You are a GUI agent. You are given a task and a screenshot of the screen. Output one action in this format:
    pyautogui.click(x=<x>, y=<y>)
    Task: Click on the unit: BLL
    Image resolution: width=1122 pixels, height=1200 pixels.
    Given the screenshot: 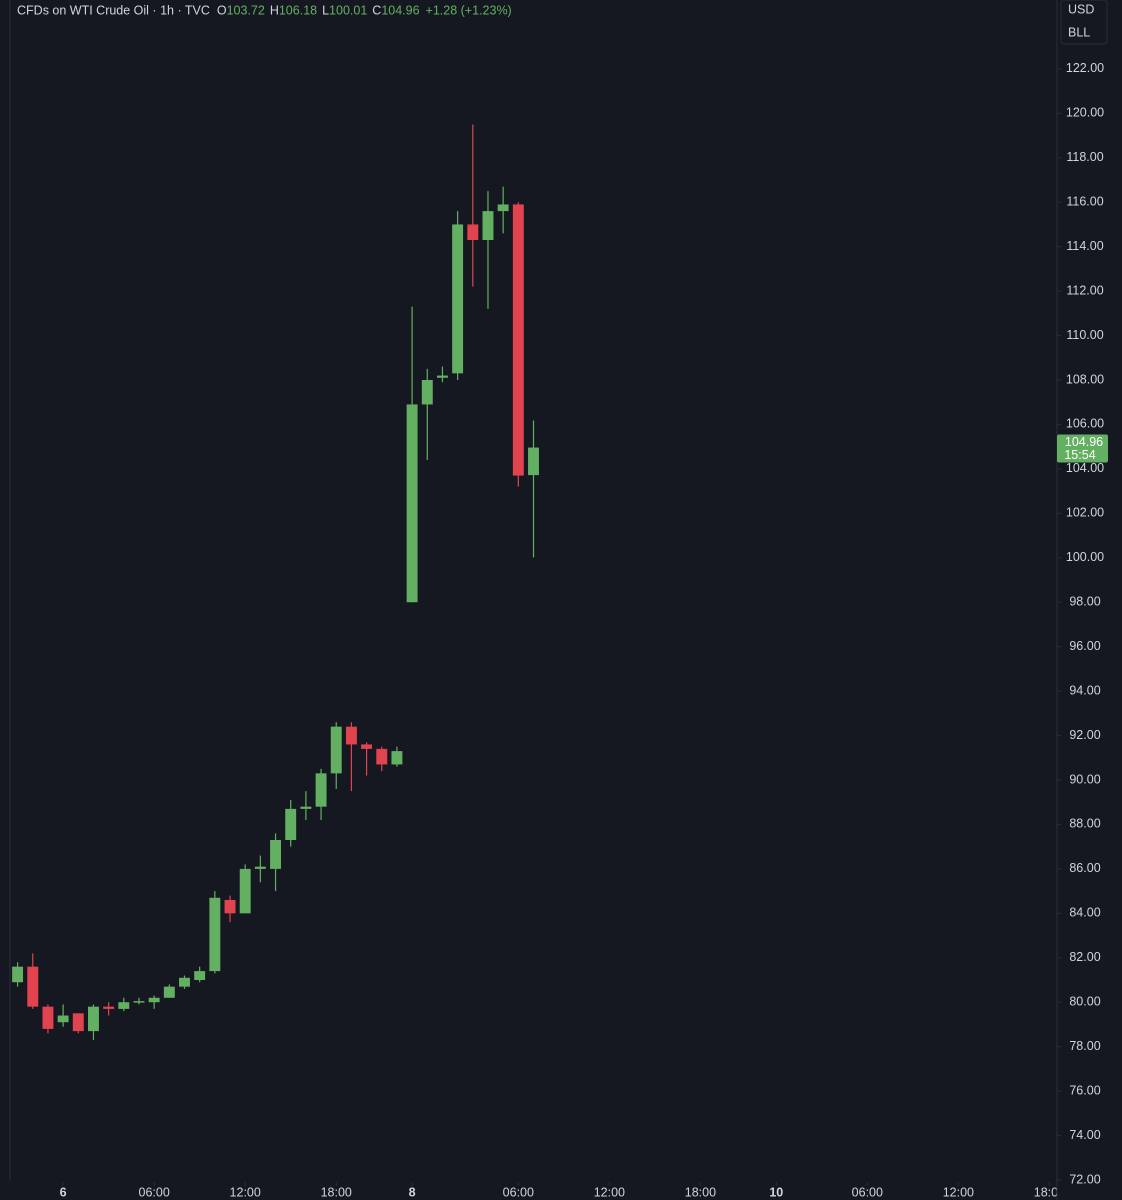 What is the action you would take?
    pyautogui.click(x=1079, y=32)
    